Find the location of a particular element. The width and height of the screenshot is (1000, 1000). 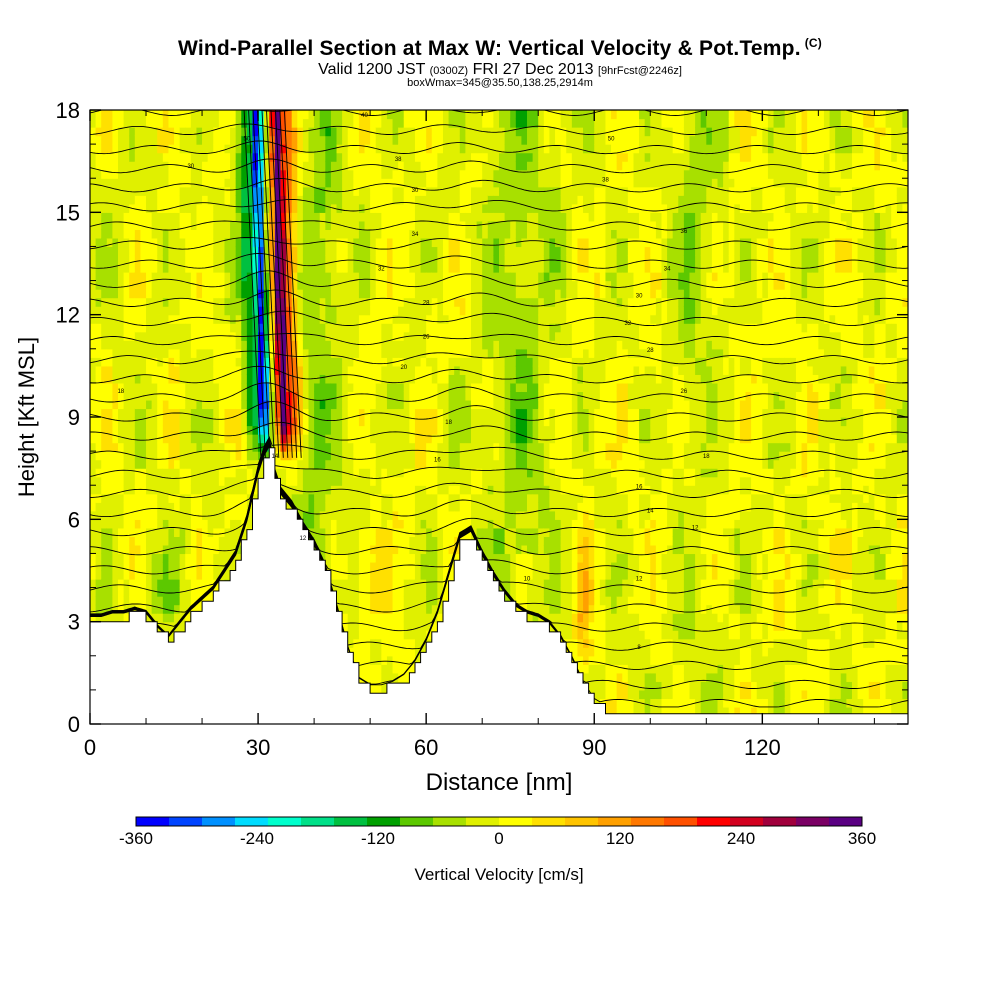

colorbar-tick-label: 240 is located at coordinates (741, 838).